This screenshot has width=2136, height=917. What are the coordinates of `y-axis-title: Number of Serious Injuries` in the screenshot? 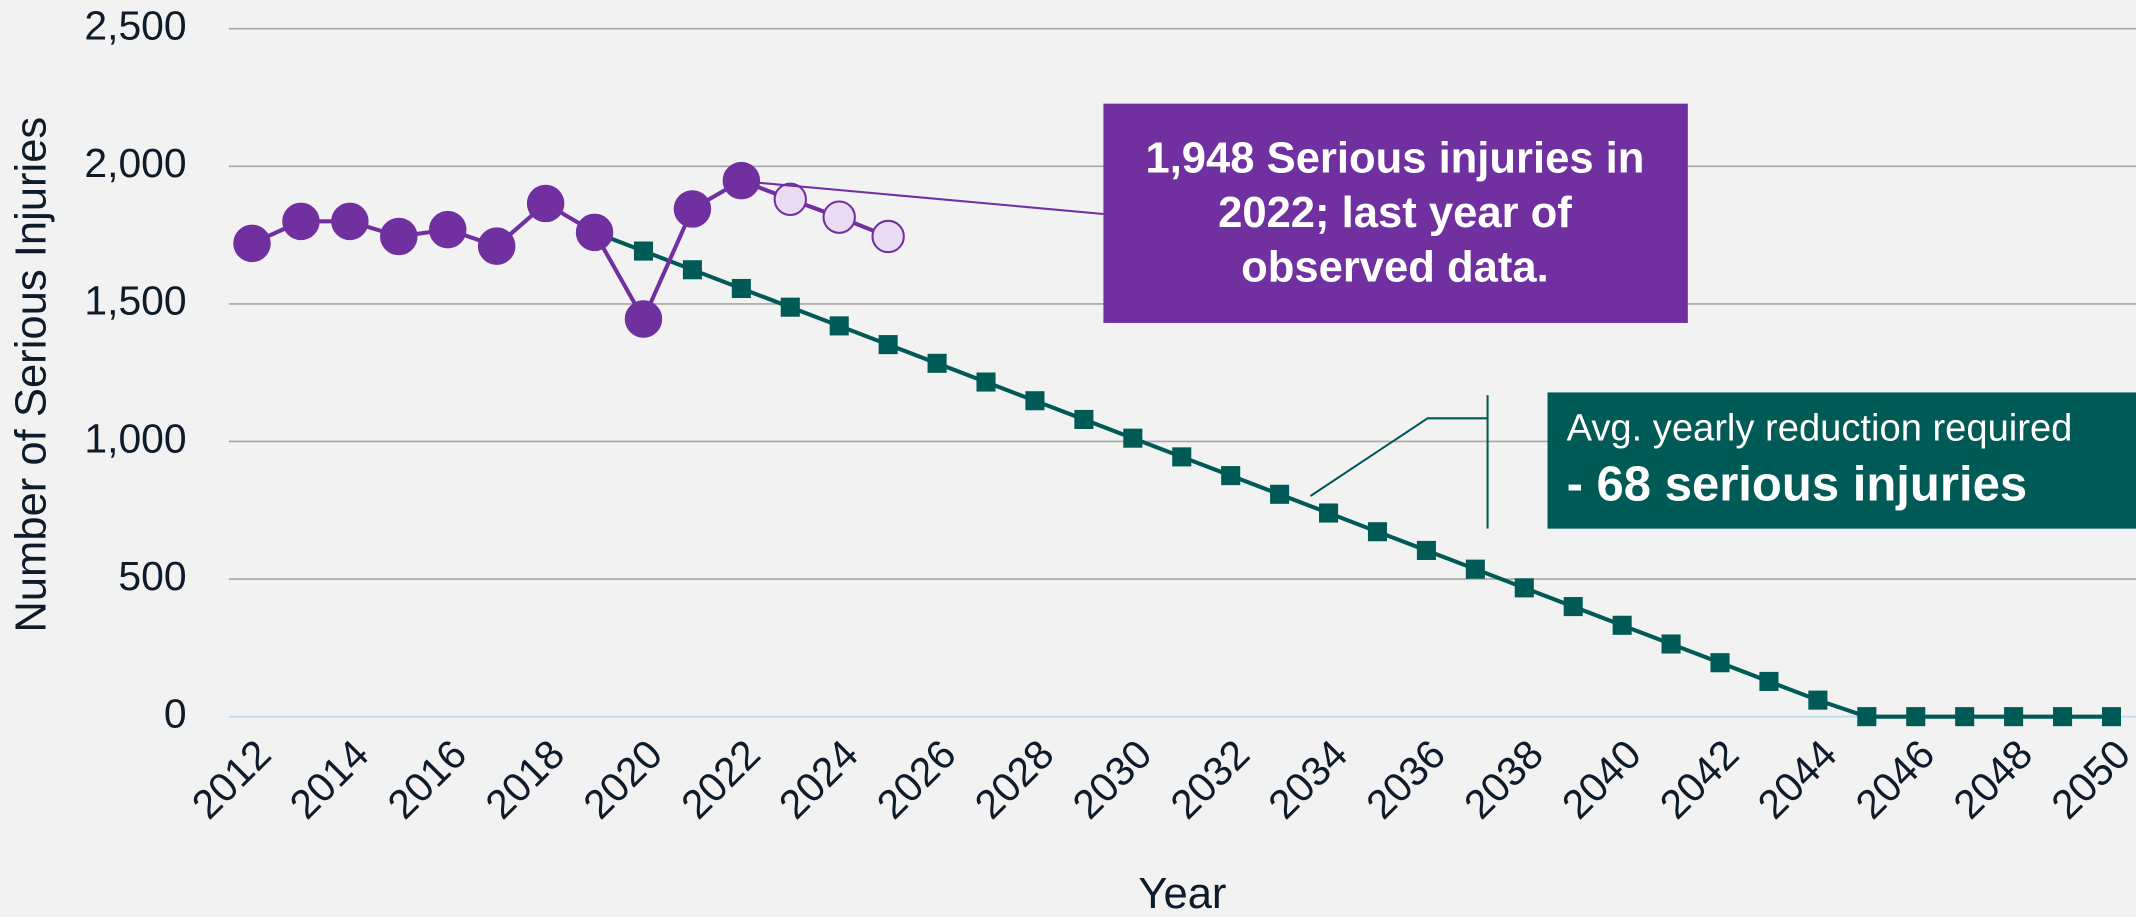 It's located at (32, 375).